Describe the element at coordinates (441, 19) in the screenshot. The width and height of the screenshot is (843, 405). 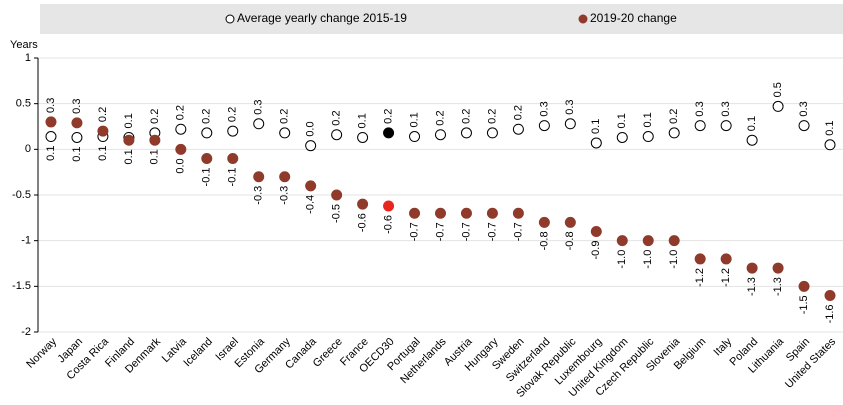
I see `legend-box` at that location.